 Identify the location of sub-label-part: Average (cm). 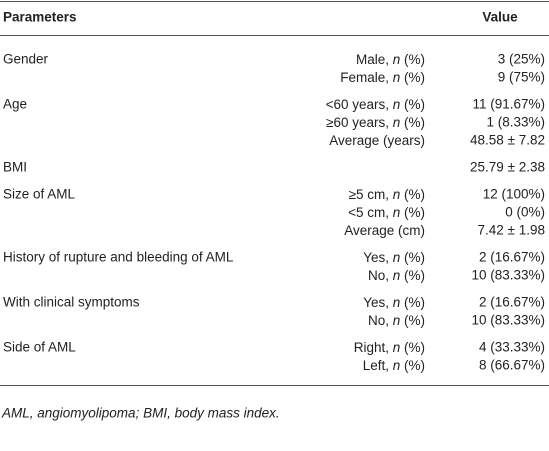
(384, 230).